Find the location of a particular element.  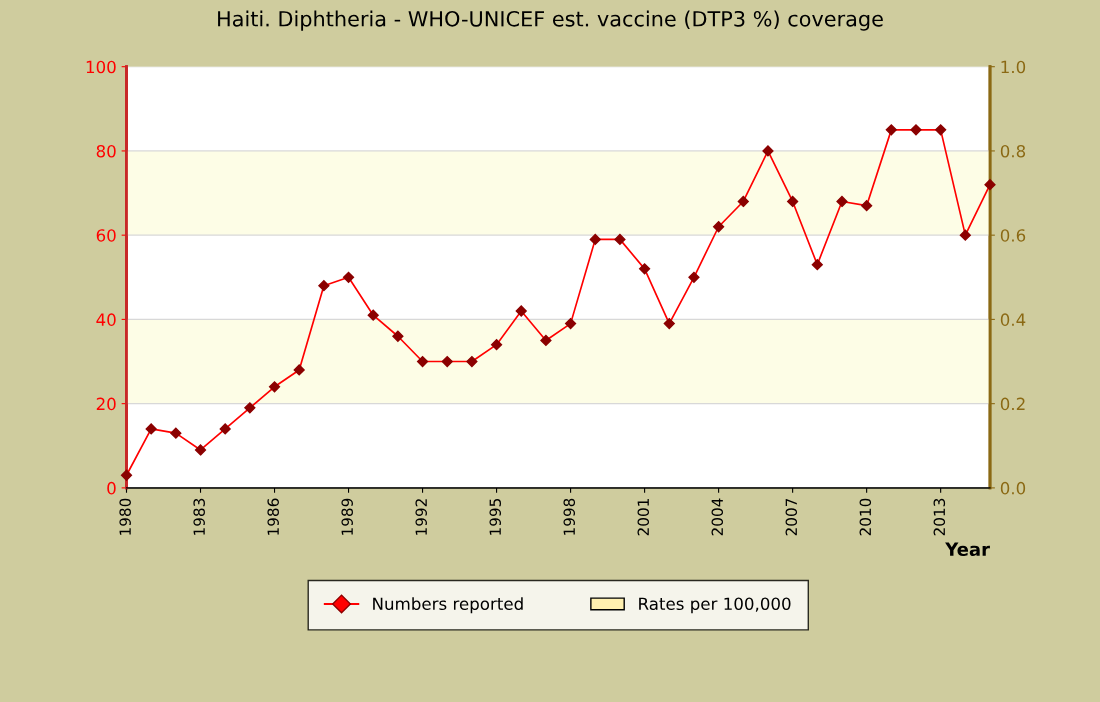

x-tick-label: 1980 is located at coordinates (125, 516).